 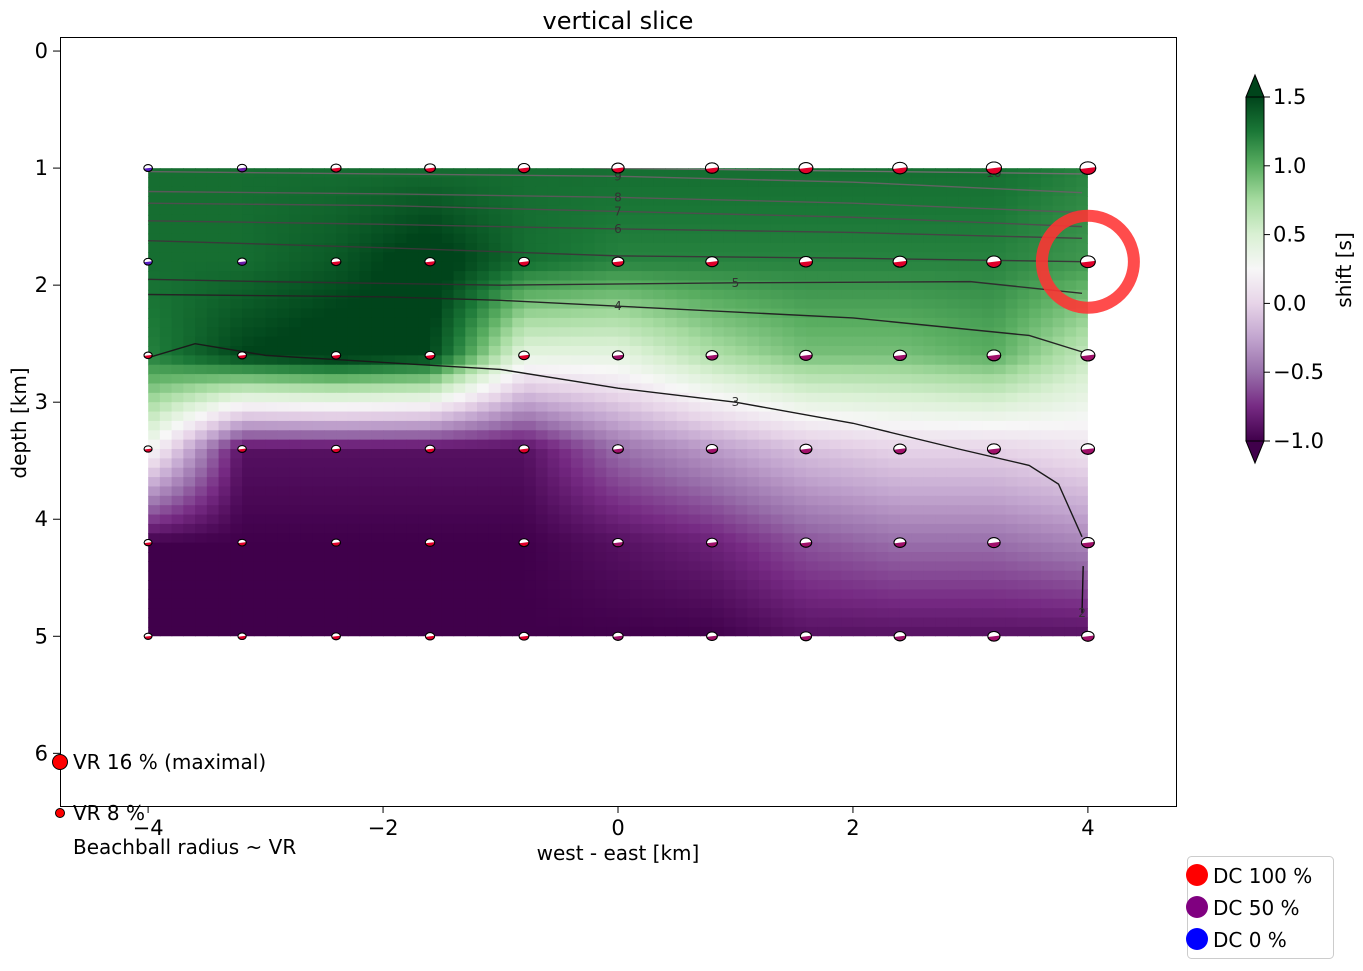 I want to click on x-axis-ticks: −4 −2 0 2 4, so click(x=614, y=823).